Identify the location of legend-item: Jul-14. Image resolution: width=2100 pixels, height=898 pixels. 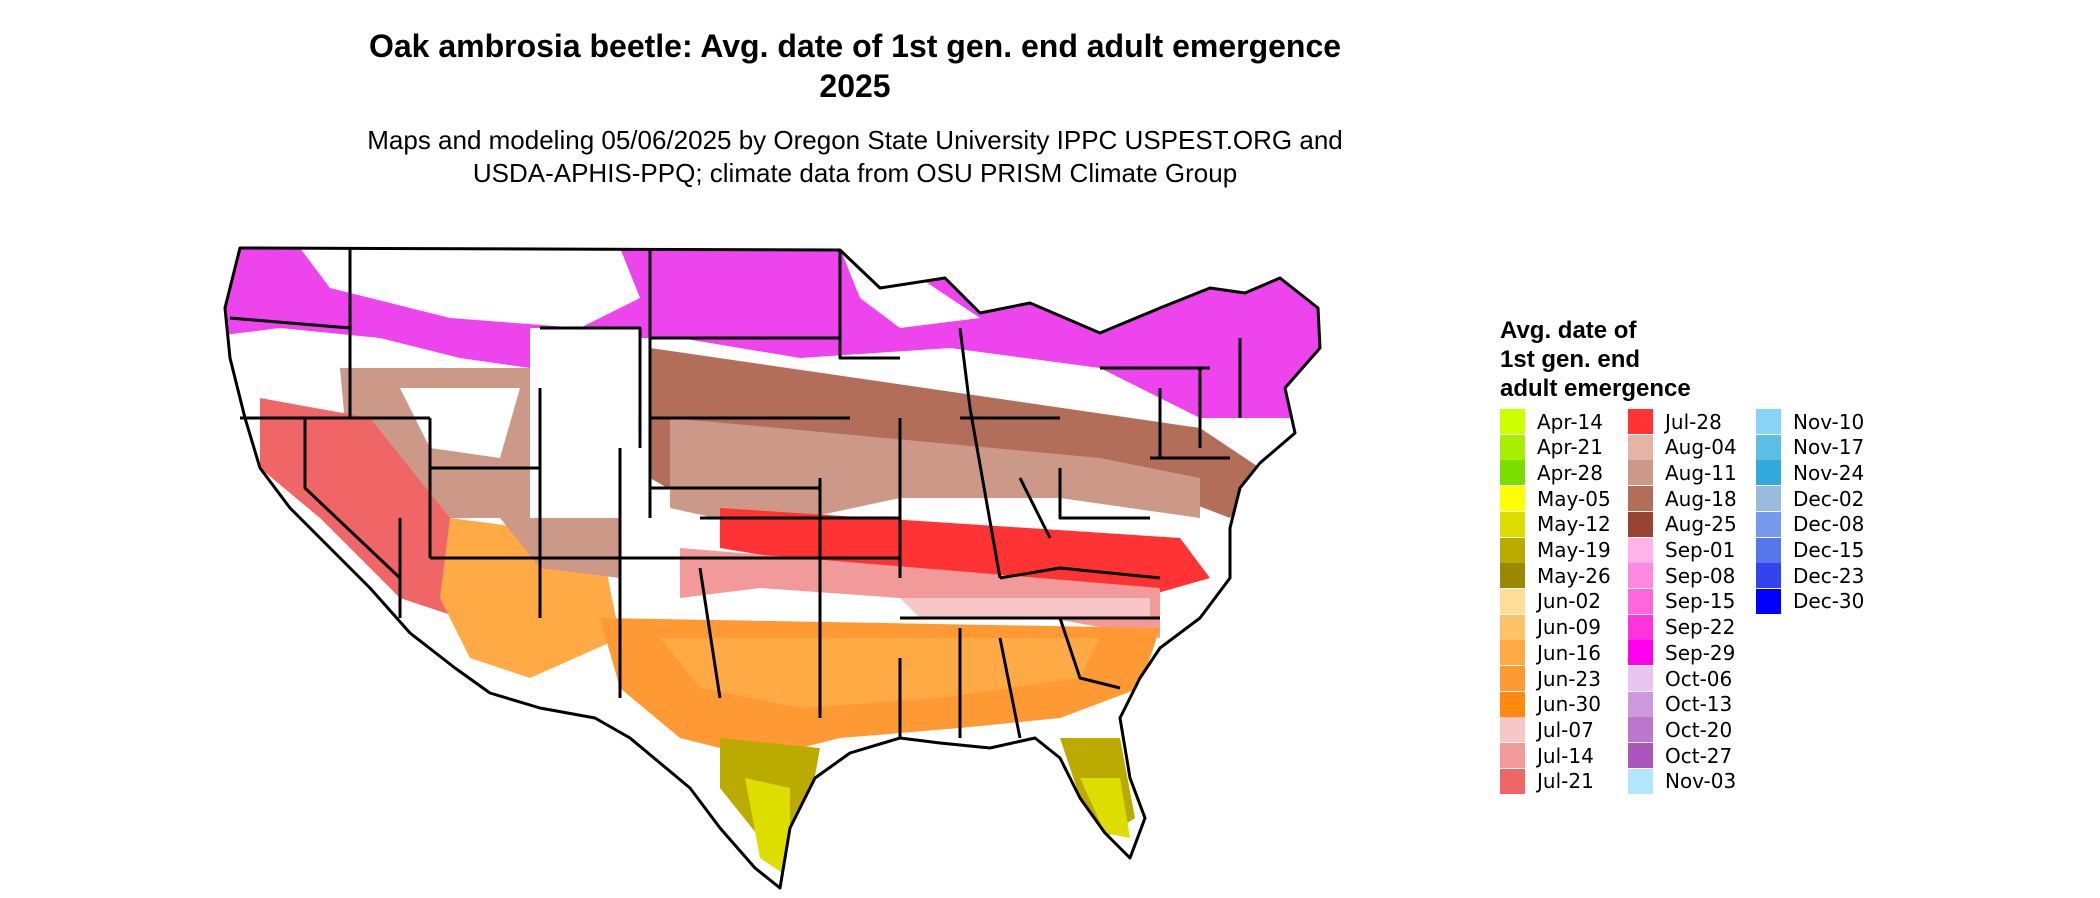
(1547, 756).